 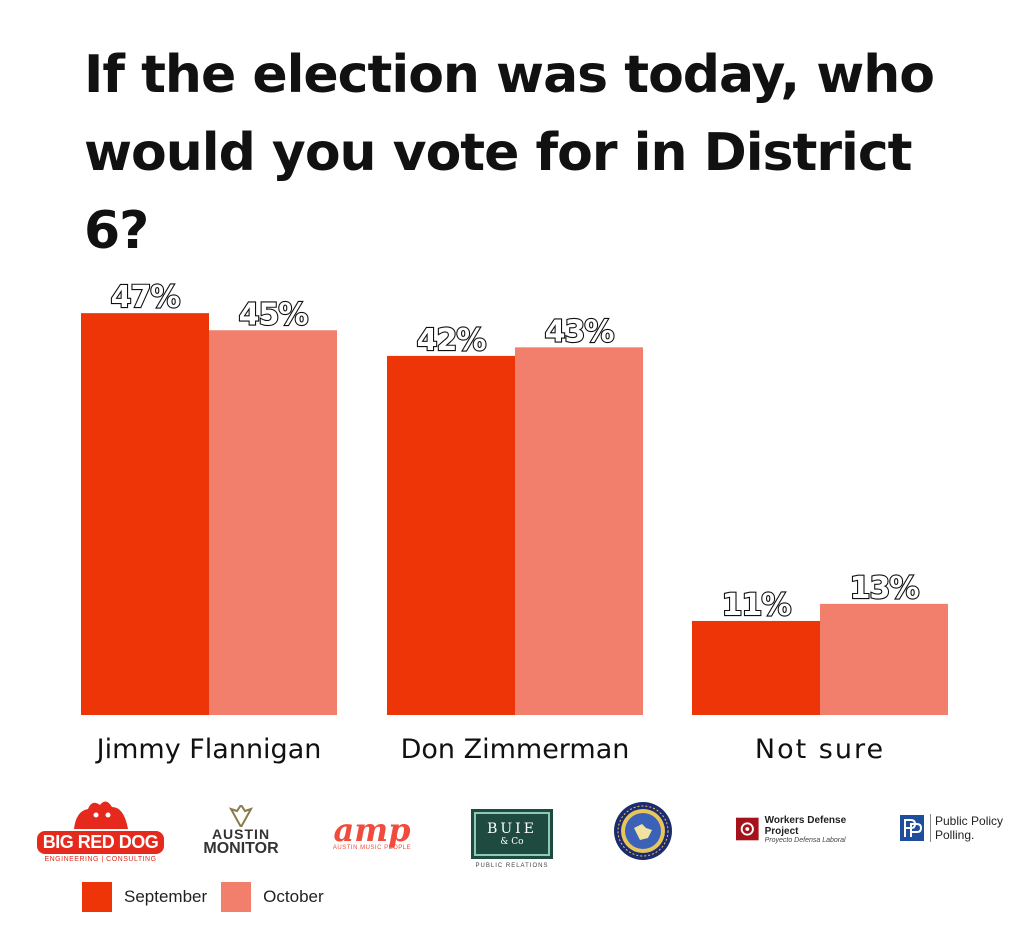 What do you see at coordinates (515, 749) in the screenshot?
I see `category-label-2: Don Zimmerman` at bounding box center [515, 749].